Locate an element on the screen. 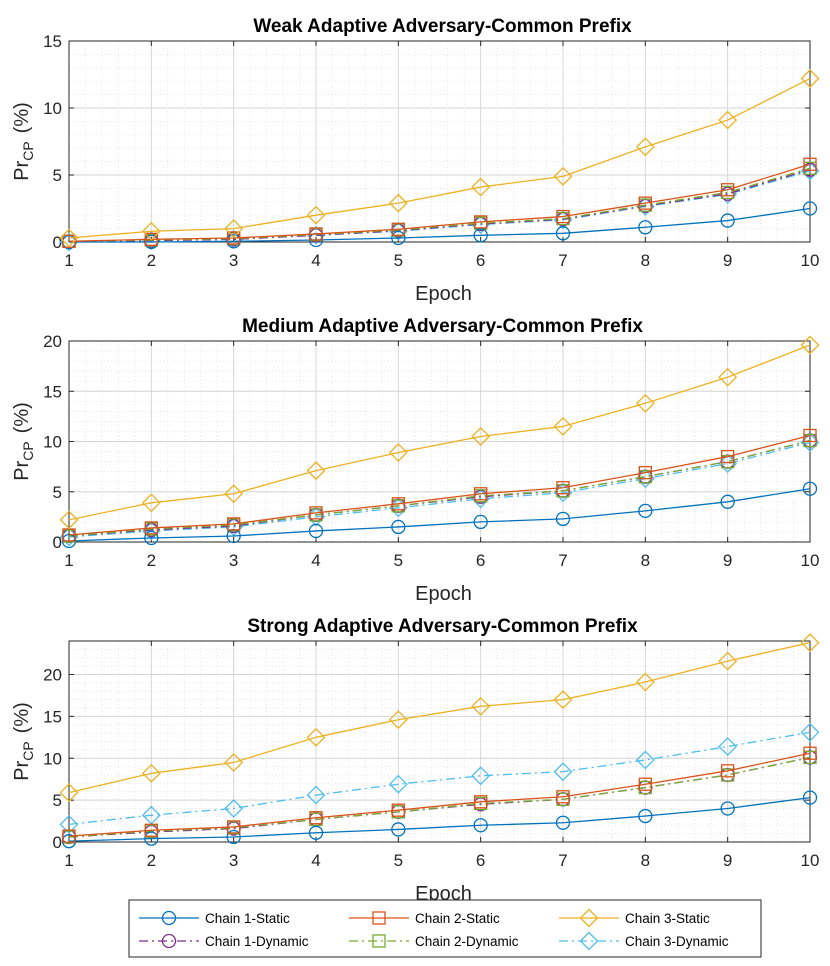 This screenshot has height=966, width=830. legend-item: Chain 1-Dynamic is located at coordinates (224, 941).